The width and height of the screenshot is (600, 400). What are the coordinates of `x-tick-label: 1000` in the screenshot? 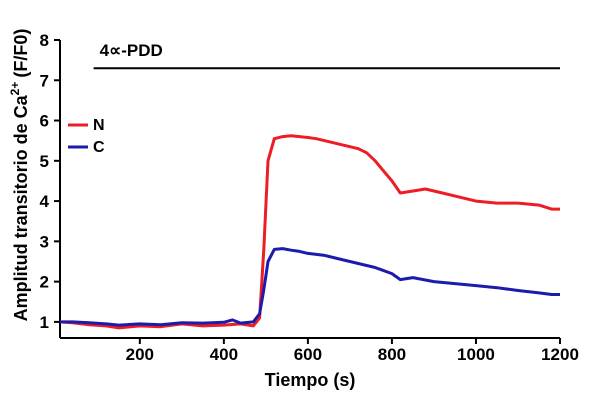 It's located at (476, 354).